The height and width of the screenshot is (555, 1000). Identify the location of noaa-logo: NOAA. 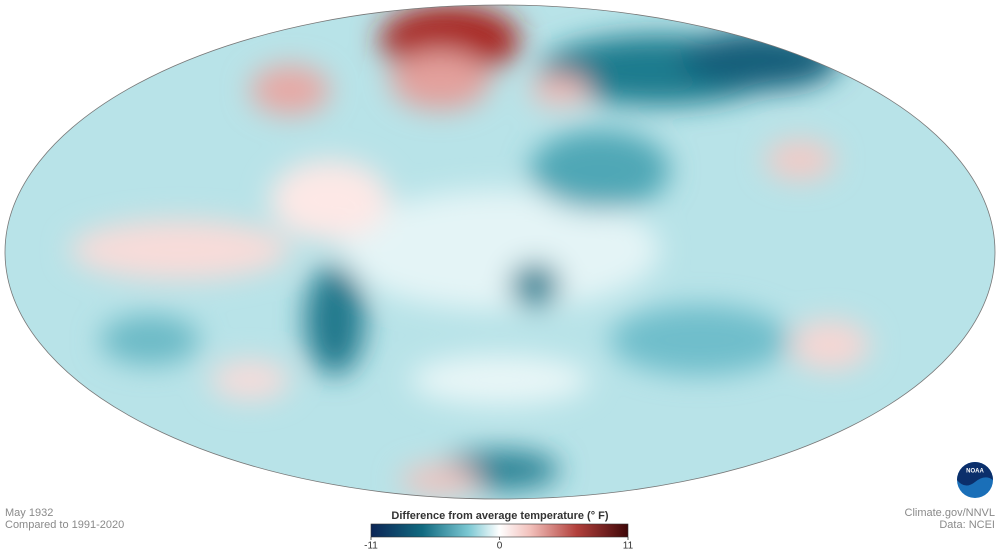
(975, 480).